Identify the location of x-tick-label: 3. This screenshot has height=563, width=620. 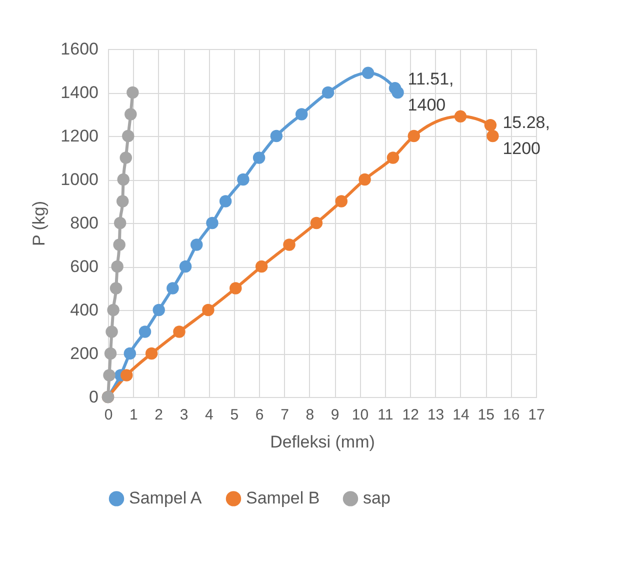
(184, 415).